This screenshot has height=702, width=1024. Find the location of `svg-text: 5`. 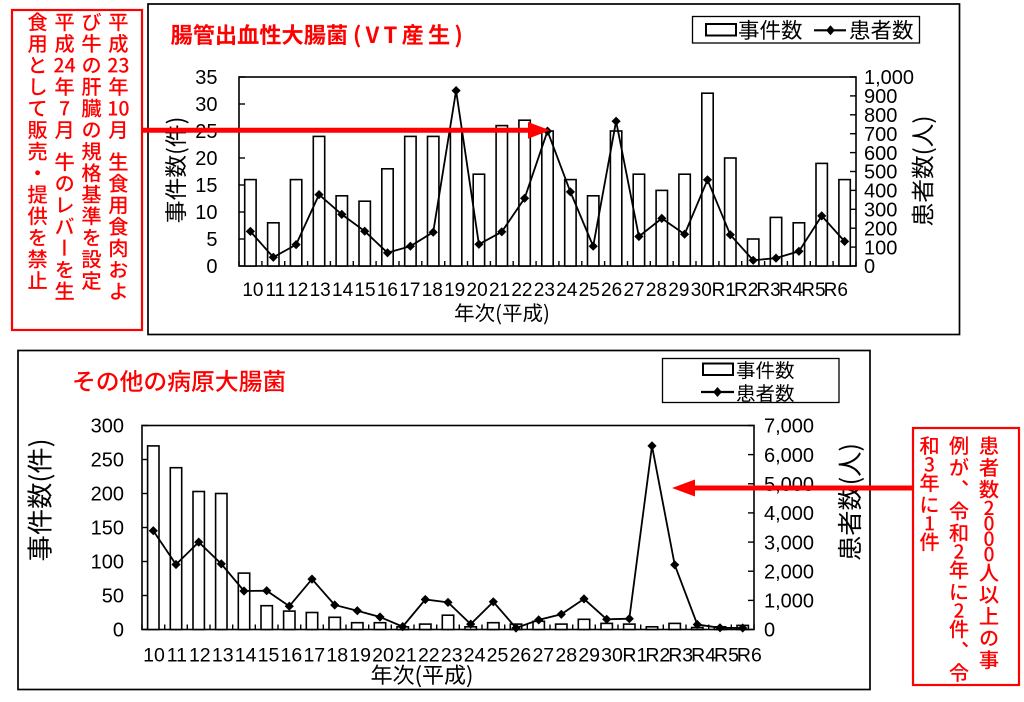

svg-text: 5 is located at coordinates (211, 240).